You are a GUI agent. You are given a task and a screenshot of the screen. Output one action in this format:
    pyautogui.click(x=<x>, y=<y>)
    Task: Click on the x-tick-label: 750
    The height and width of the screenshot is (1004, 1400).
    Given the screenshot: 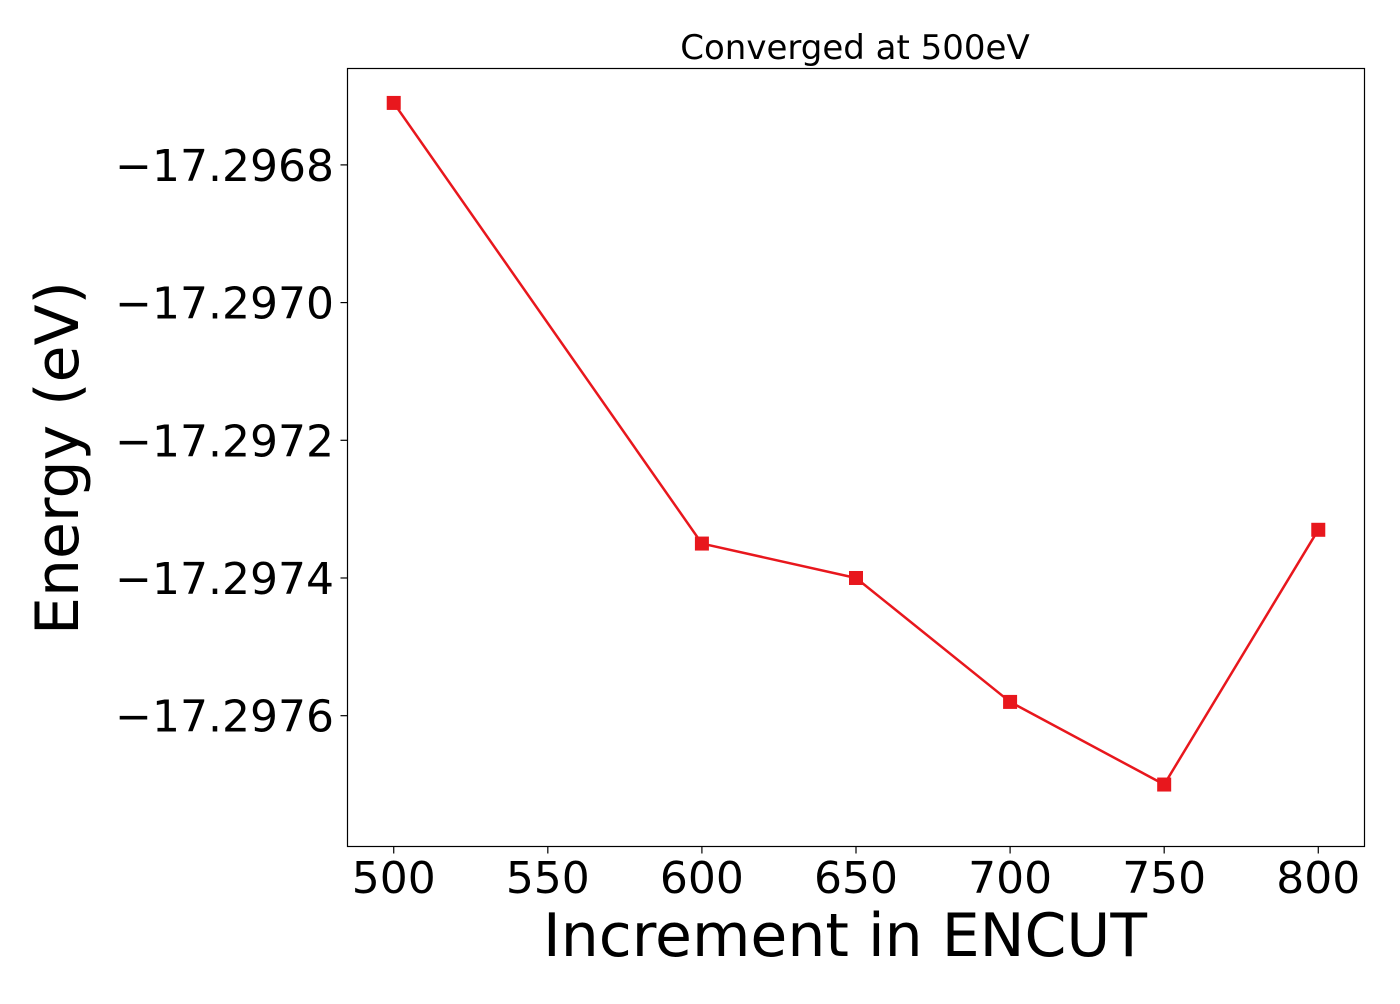 What is the action you would take?
    pyautogui.click(x=1164, y=878)
    